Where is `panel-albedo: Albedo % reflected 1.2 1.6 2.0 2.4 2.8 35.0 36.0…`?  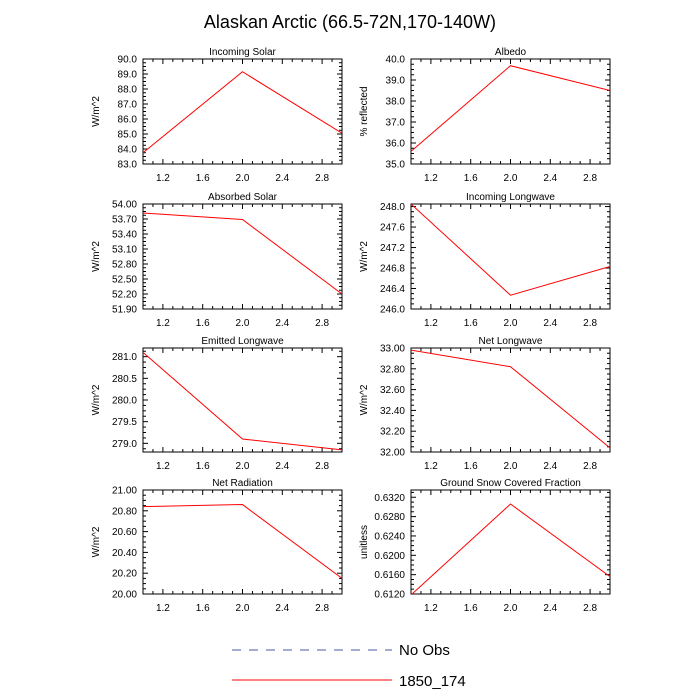 panel-albedo: Albedo % reflected 1.2 1.6 2.0 2.4 2.8 35.0 36.0… is located at coordinates (485, 115).